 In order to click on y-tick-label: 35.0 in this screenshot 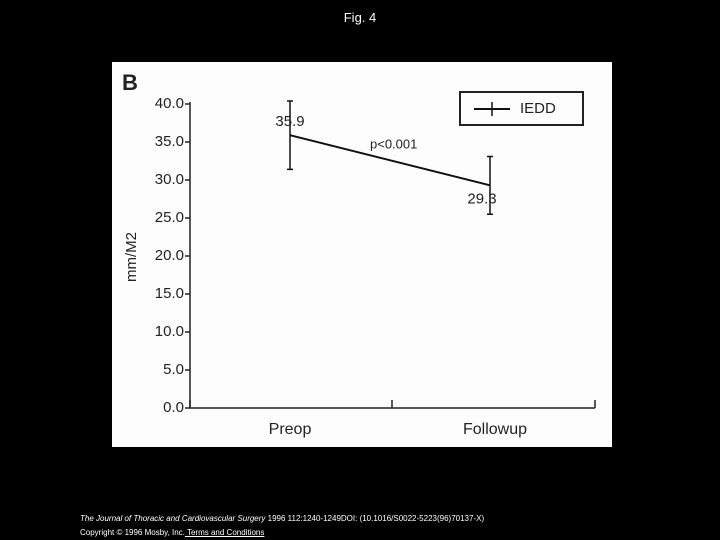, I will do `click(169, 141)`.